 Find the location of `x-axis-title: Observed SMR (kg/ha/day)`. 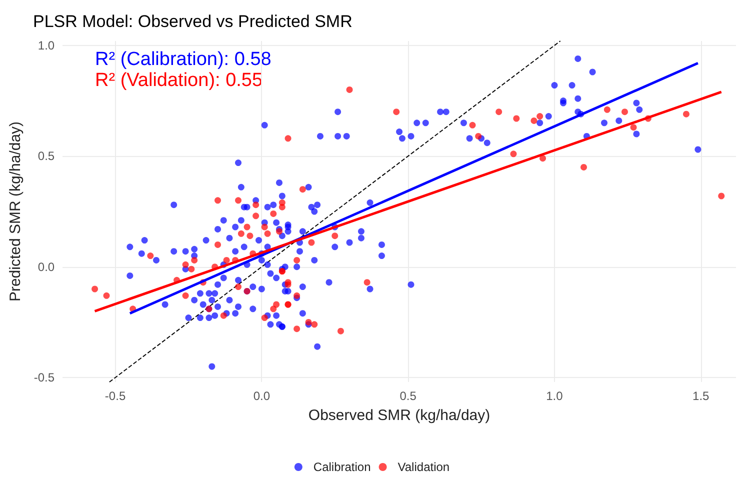

x-axis-title: Observed SMR (kg/ha/day) is located at coordinates (399, 415).